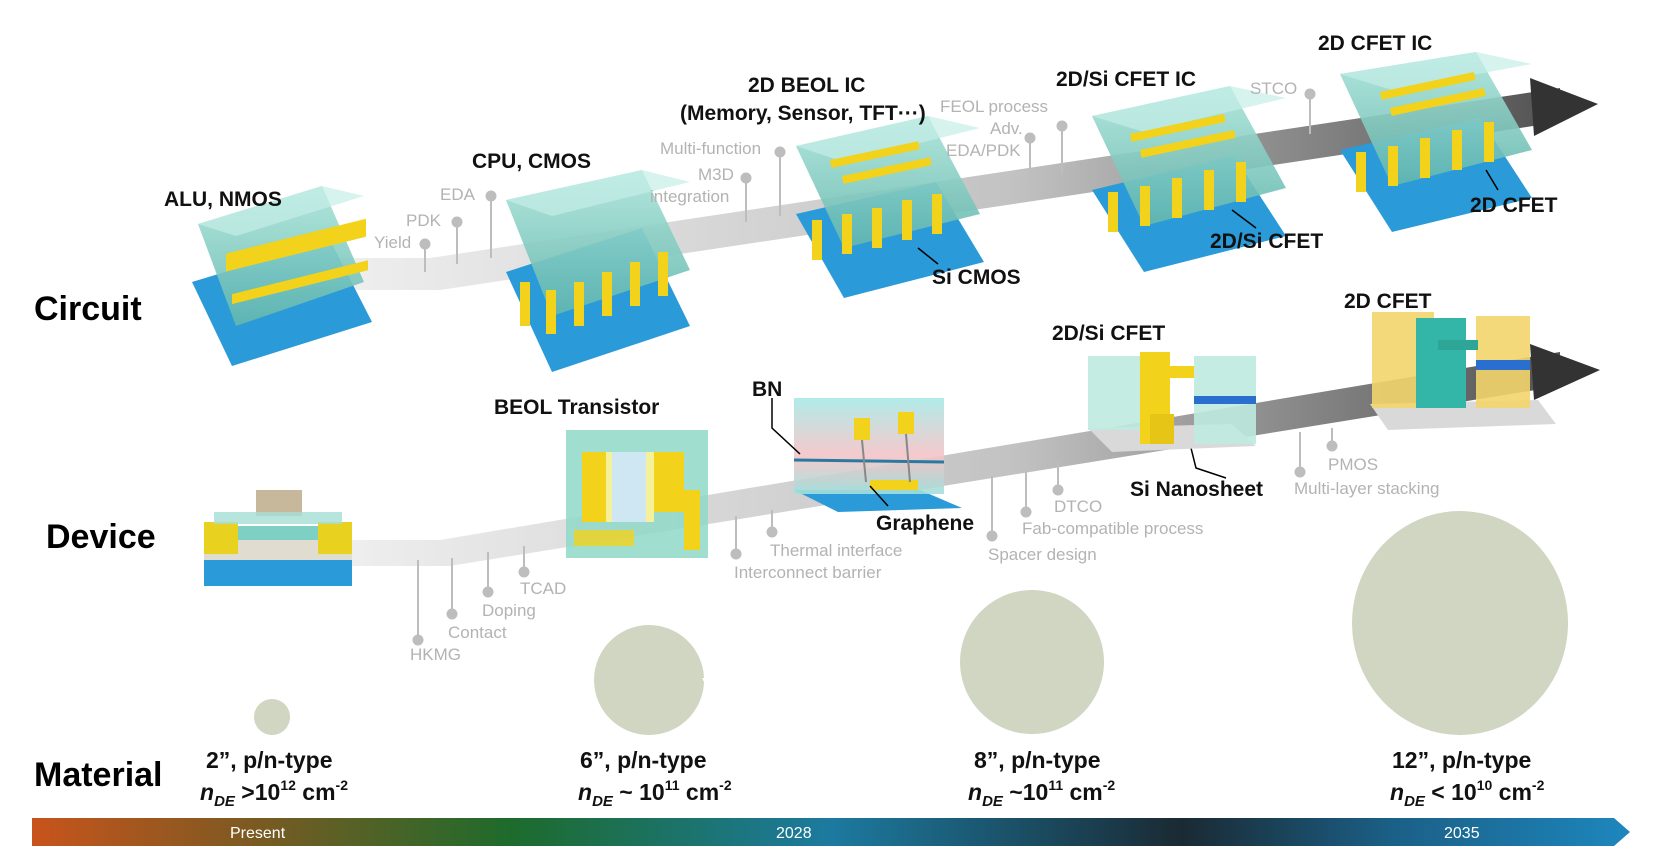 The height and width of the screenshot is (848, 1654). I want to click on wafer-8-inch, so click(1032, 662).